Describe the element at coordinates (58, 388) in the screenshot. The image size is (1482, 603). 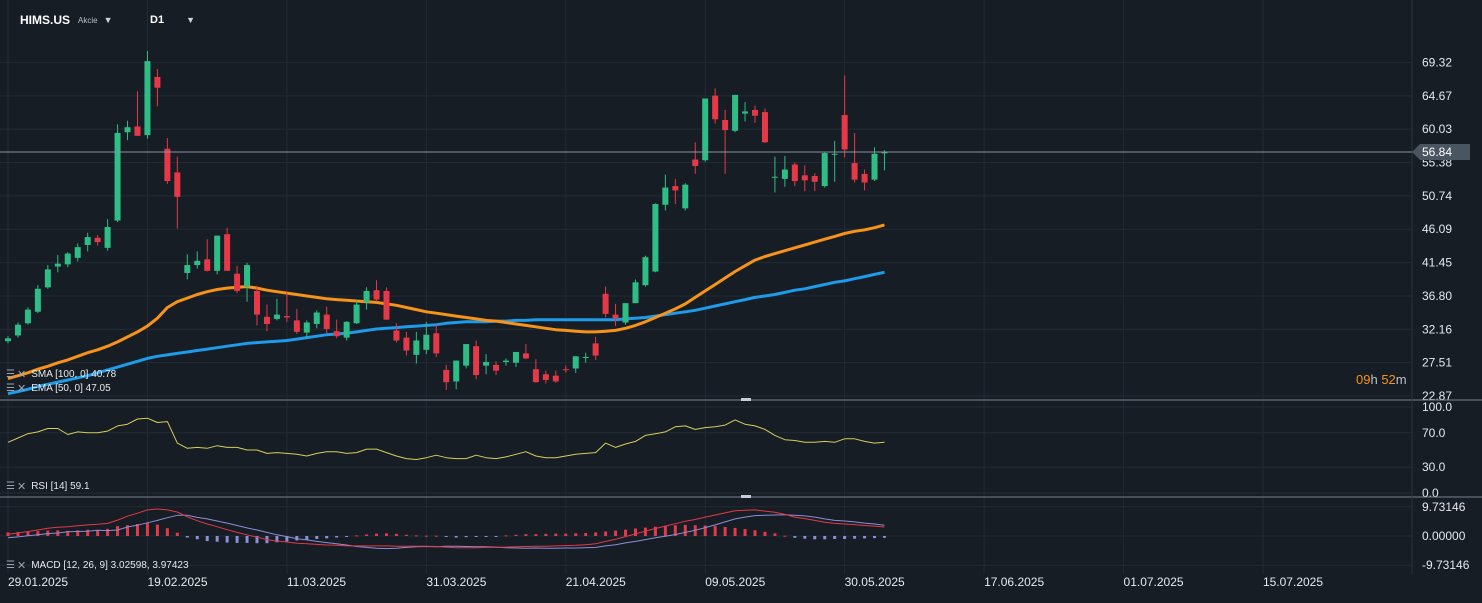
I see `ema-legend: ☰ ✕ EMA [50, 0] 47.05` at that location.